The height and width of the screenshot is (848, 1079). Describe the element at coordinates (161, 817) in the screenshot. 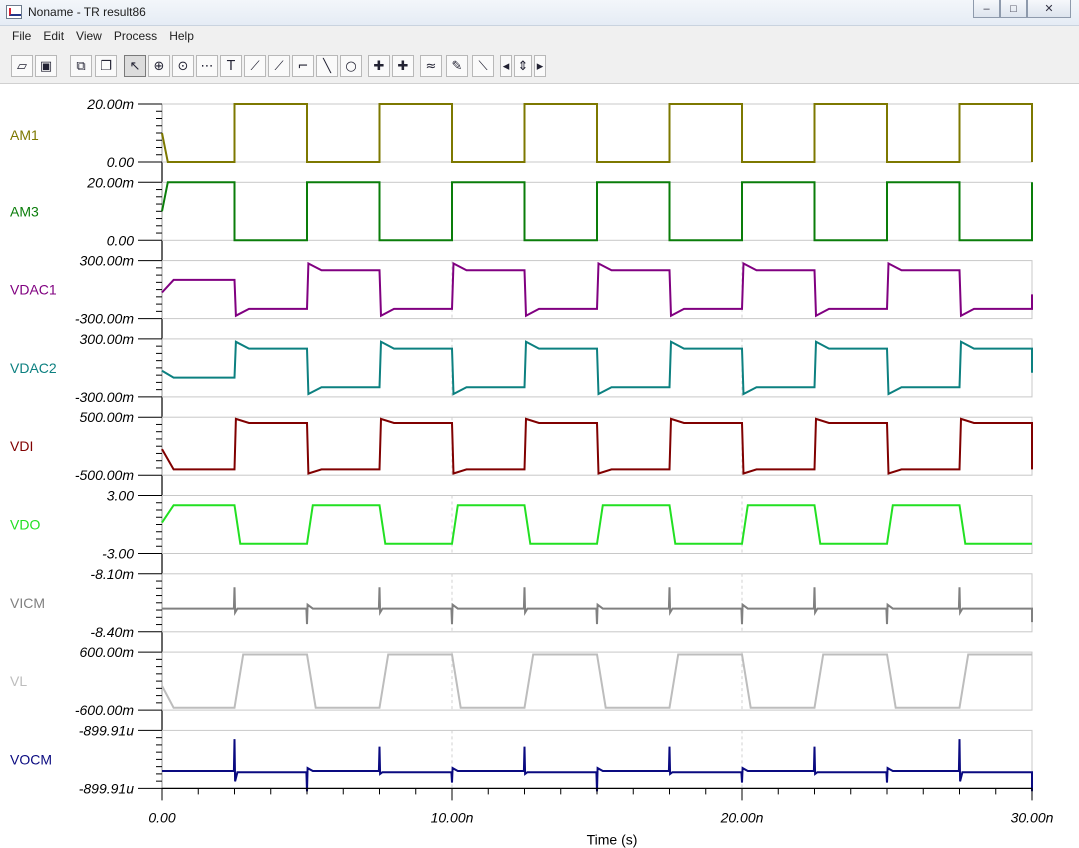

I see `x-tick-label: 0.00` at that location.